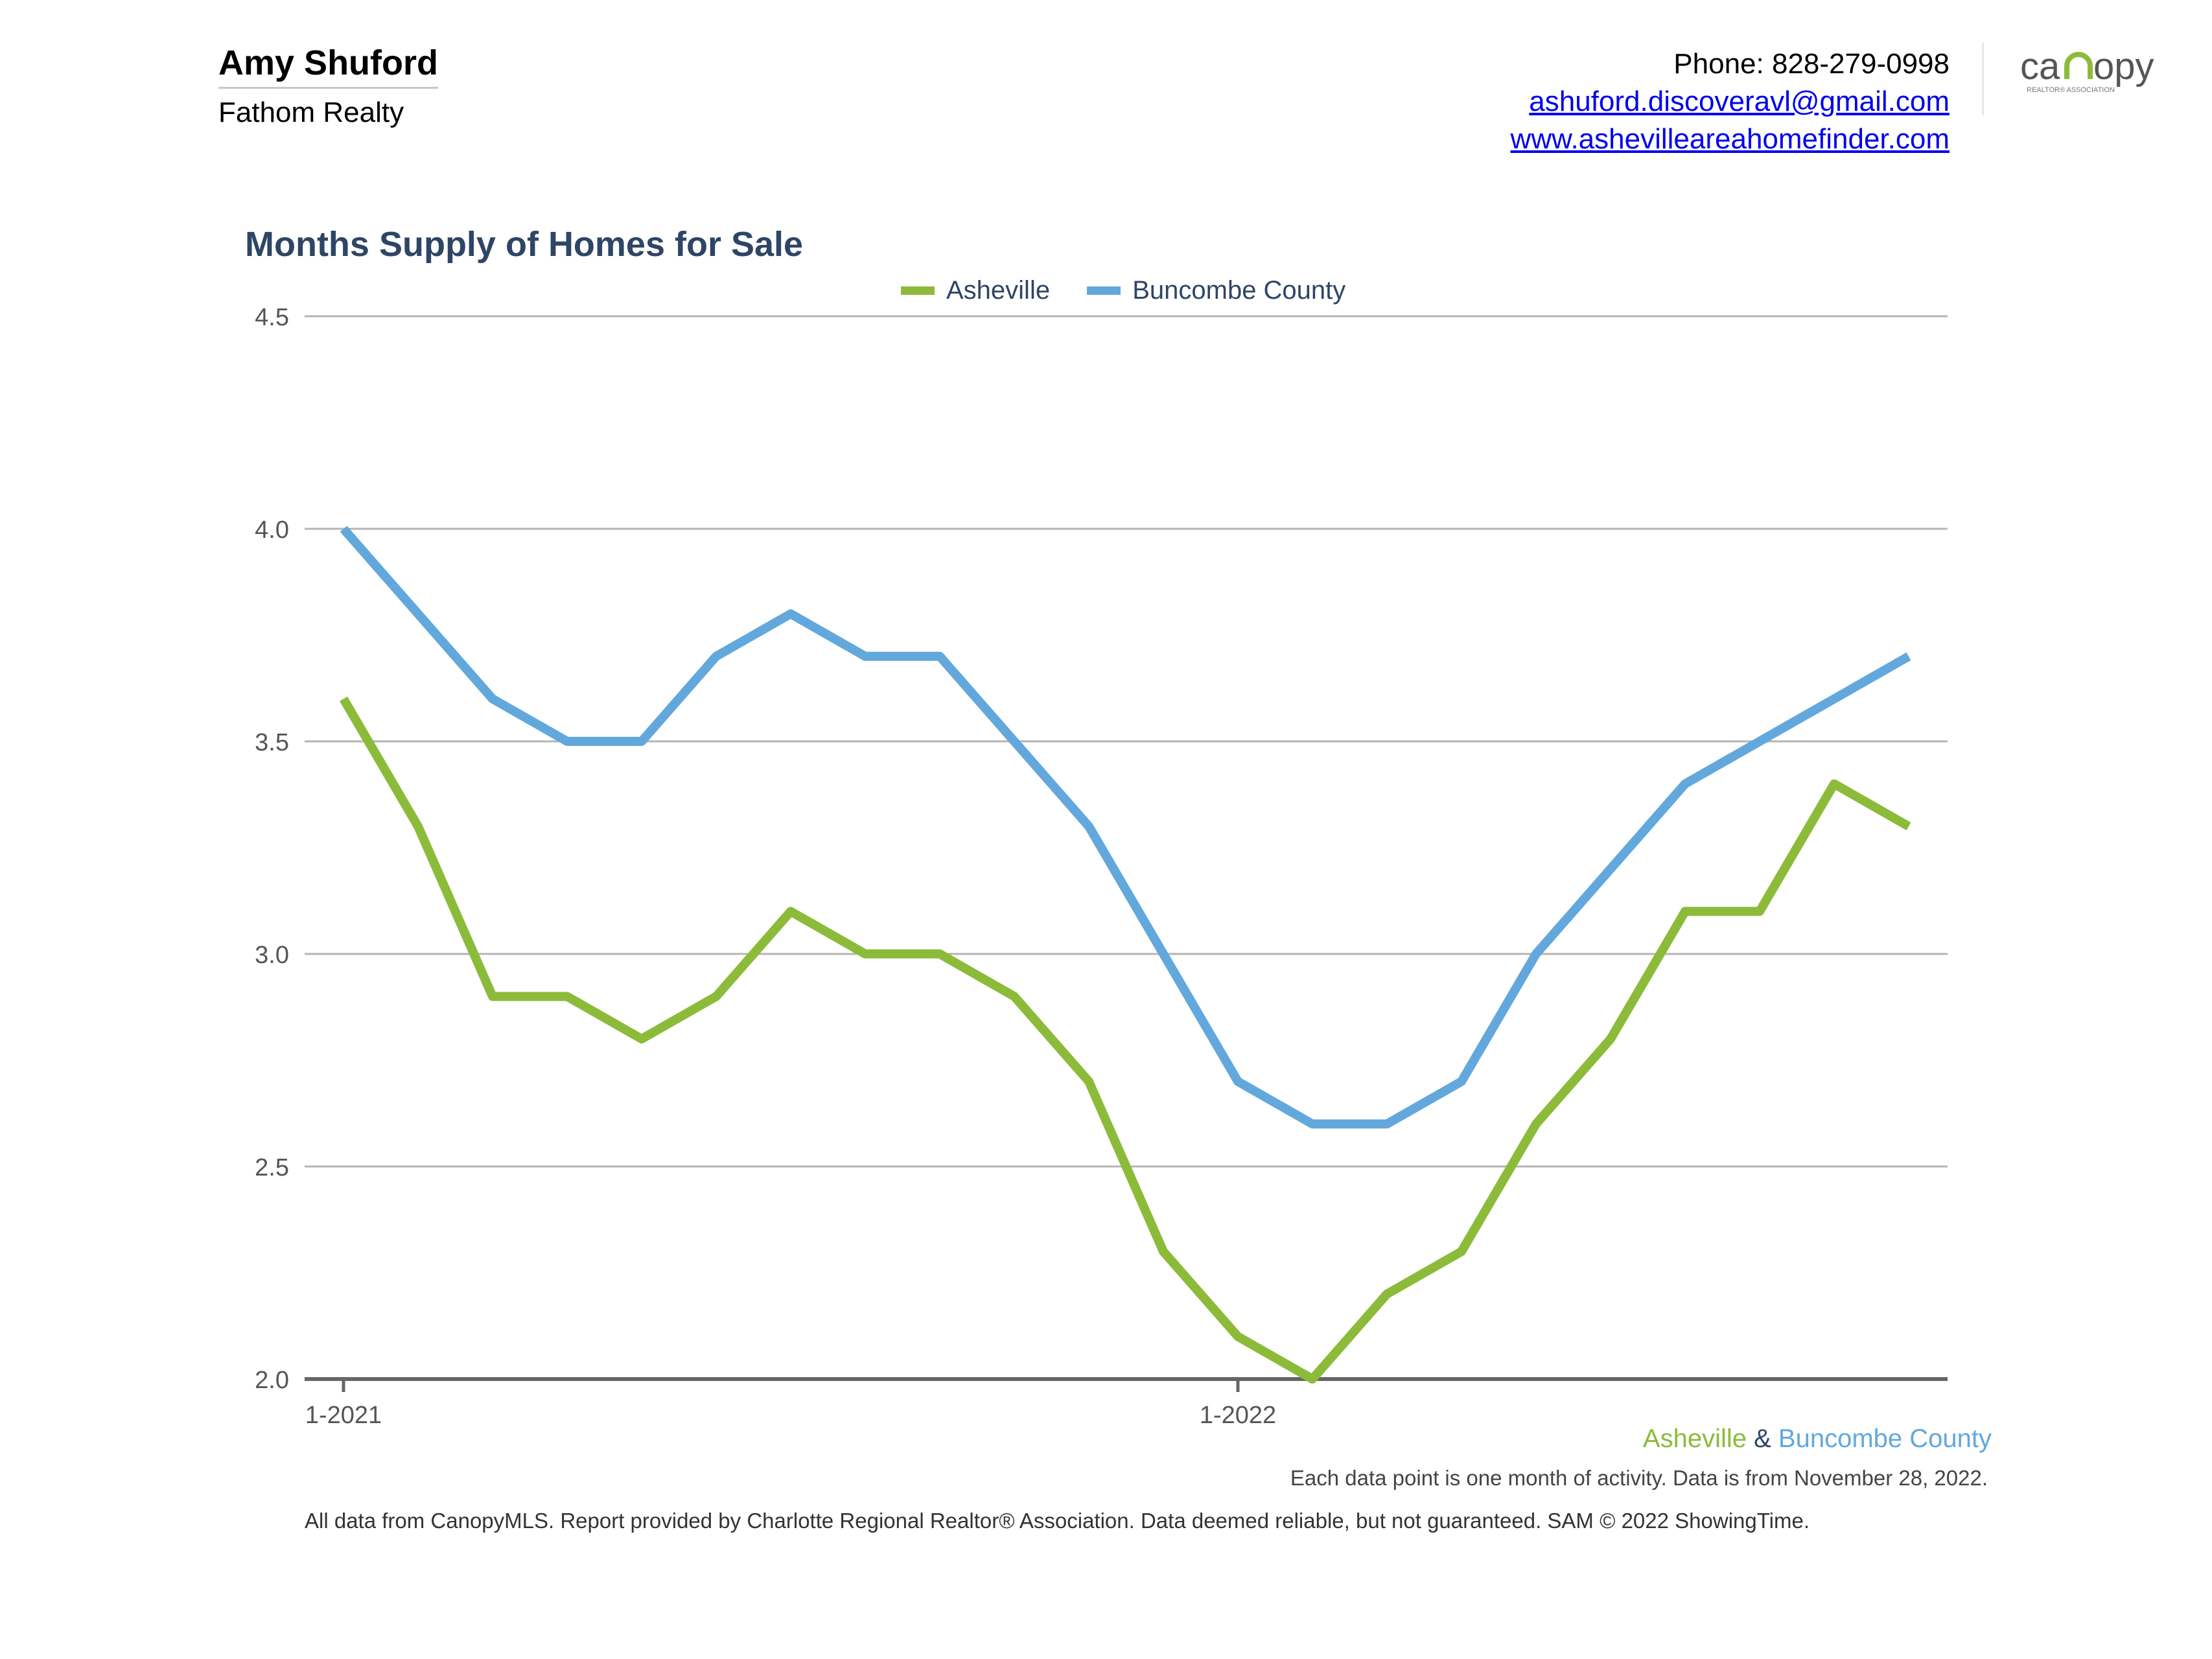  I want to click on agent-info: Amy Shuford Fathom Realty, so click(328, 86).